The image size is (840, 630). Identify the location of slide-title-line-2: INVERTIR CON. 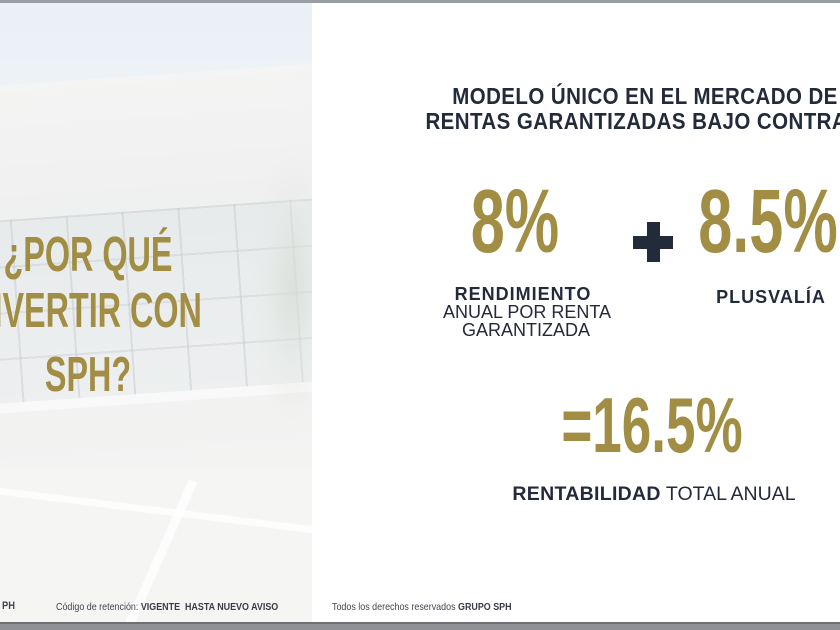
(101, 311).